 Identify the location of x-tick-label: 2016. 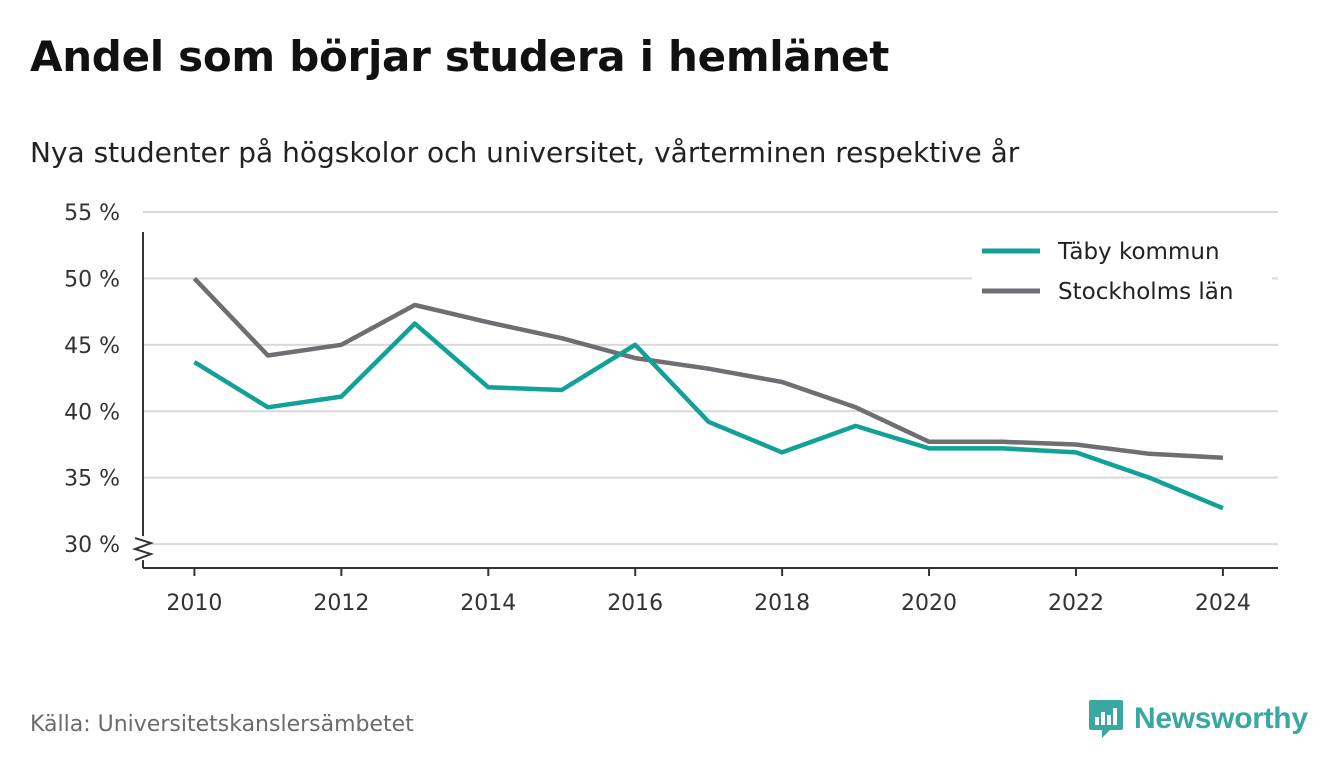
(635, 603).